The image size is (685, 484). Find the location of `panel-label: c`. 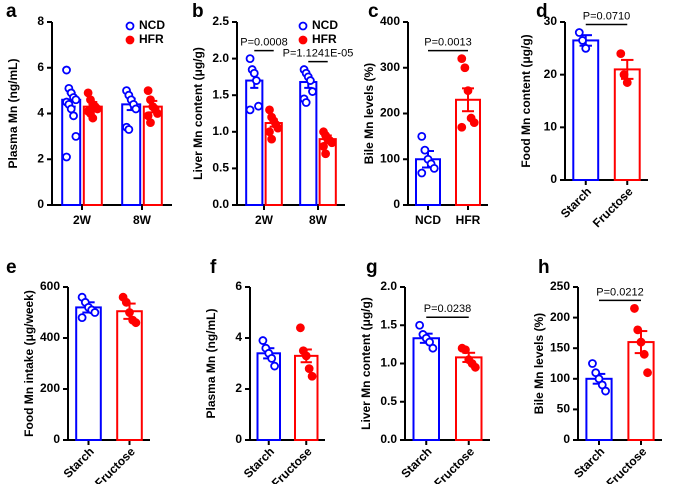

panel-label: c is located at coordinates (373, 11).